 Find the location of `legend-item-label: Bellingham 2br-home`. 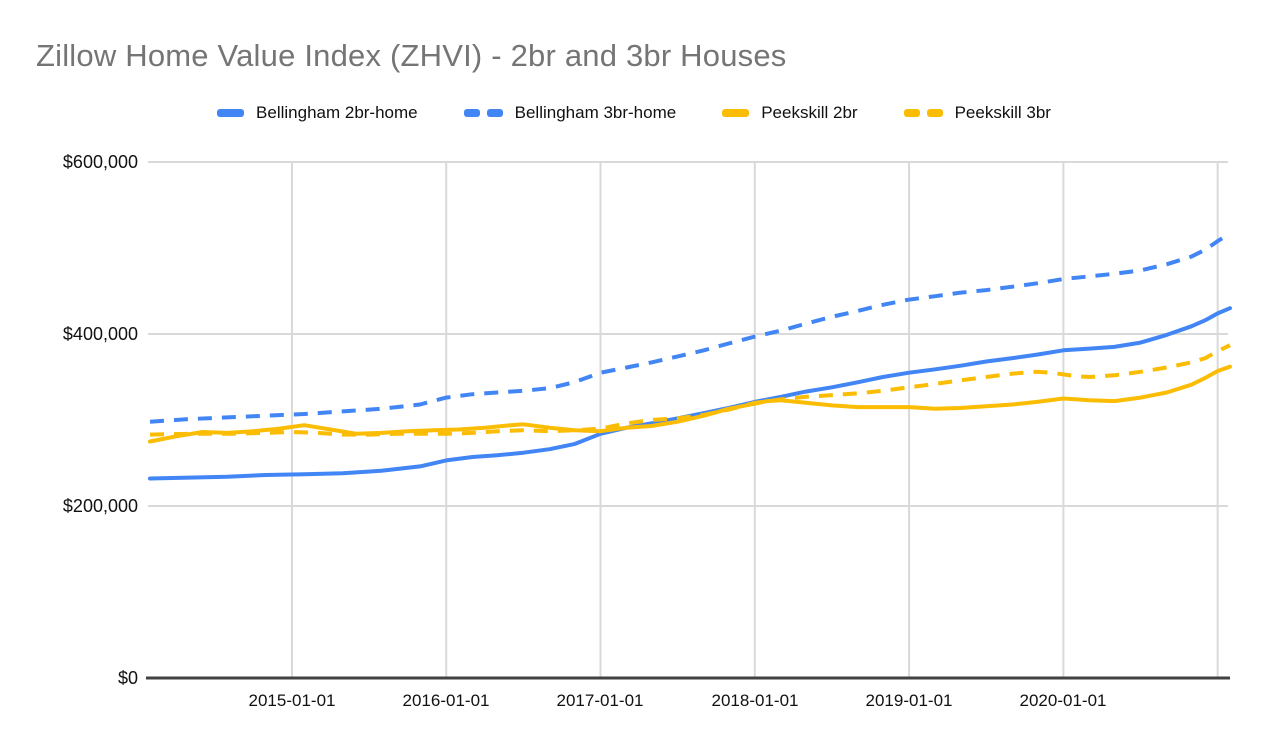

legend-item-label: Bellingham 2br-home is located at coordinates (337, 112).